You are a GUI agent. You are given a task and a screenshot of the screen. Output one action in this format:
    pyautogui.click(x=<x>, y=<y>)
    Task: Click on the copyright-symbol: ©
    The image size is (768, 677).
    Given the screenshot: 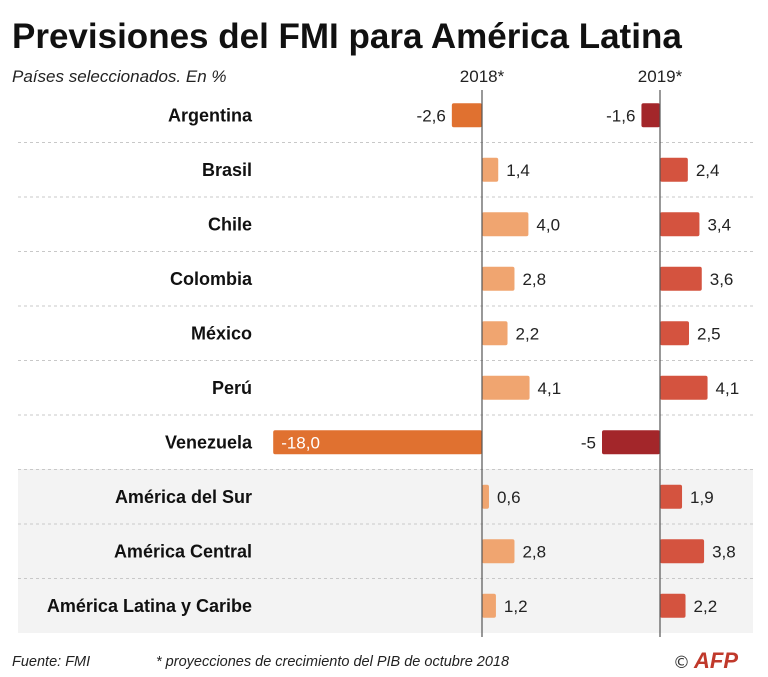 What is the action you would take?
    pyautogui.click(x=681, y=663)
    